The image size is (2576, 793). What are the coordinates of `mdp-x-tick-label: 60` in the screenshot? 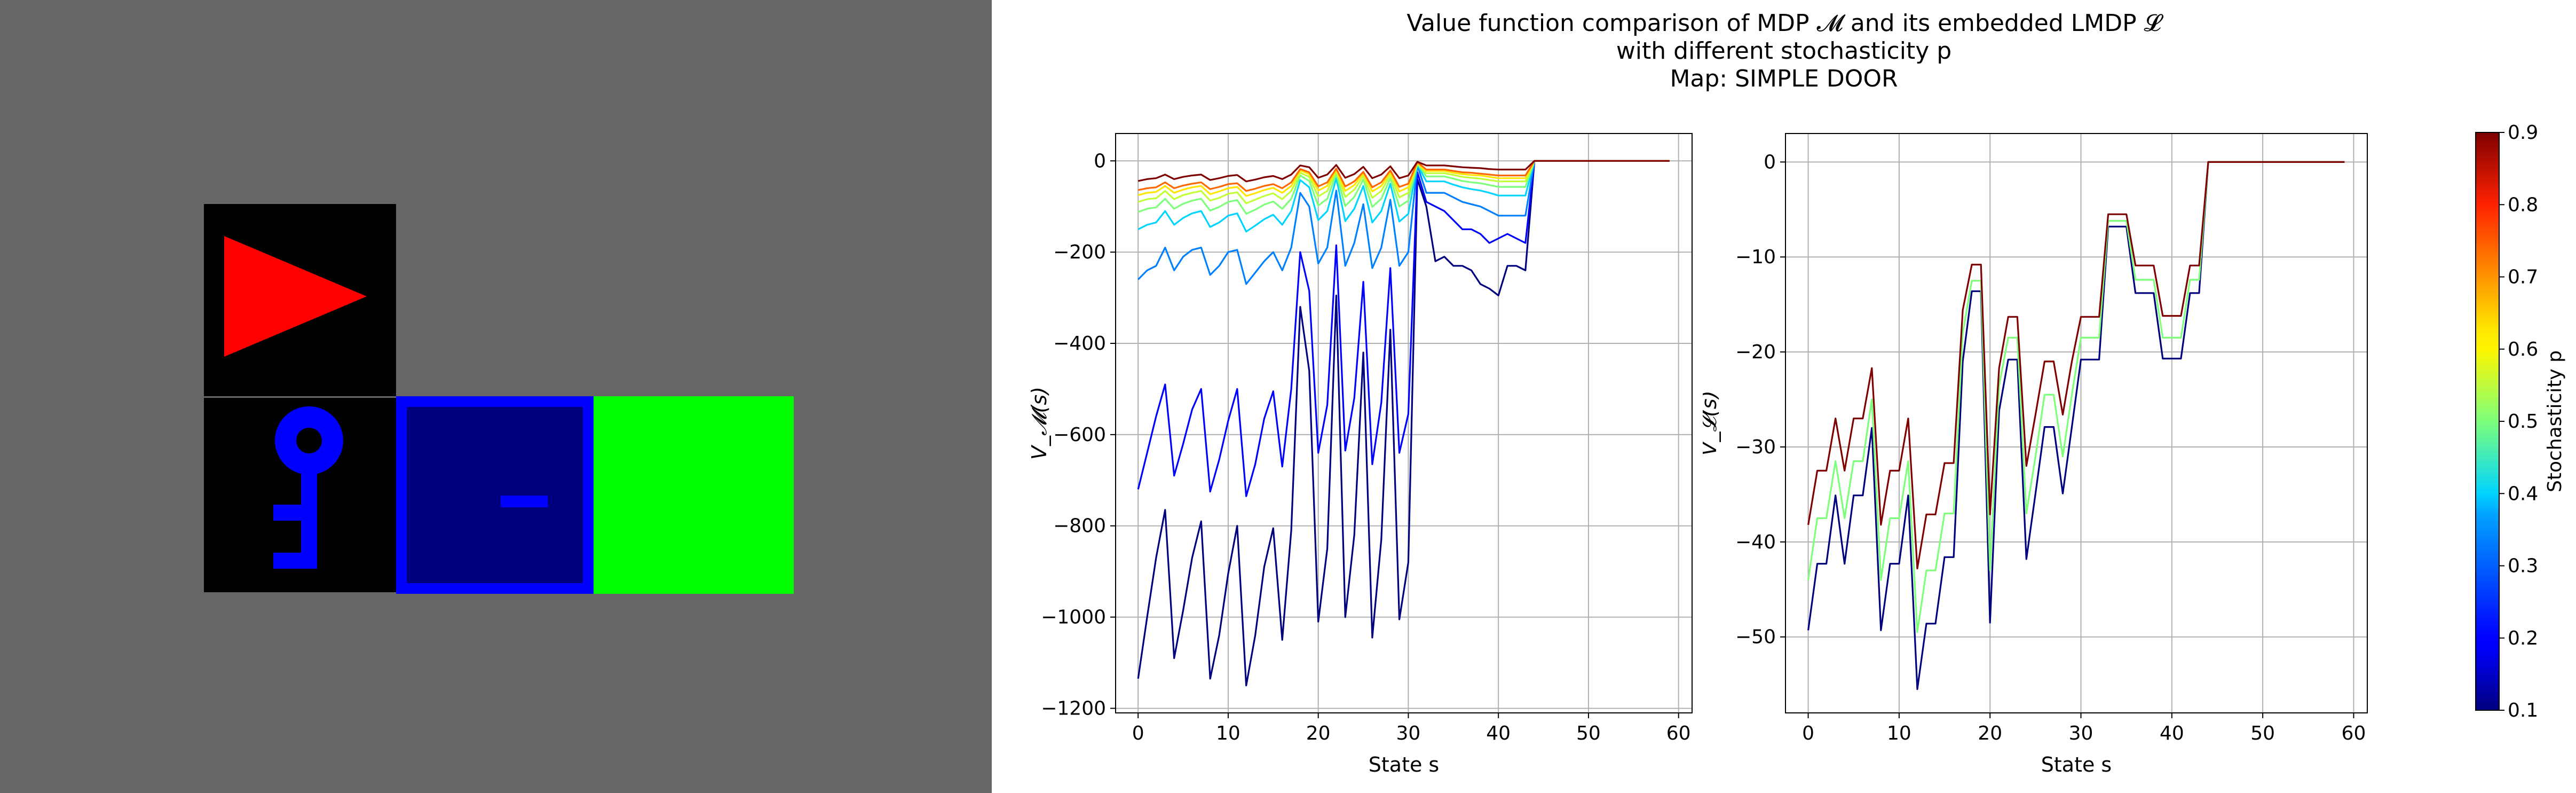 It's located at (1678, 734).